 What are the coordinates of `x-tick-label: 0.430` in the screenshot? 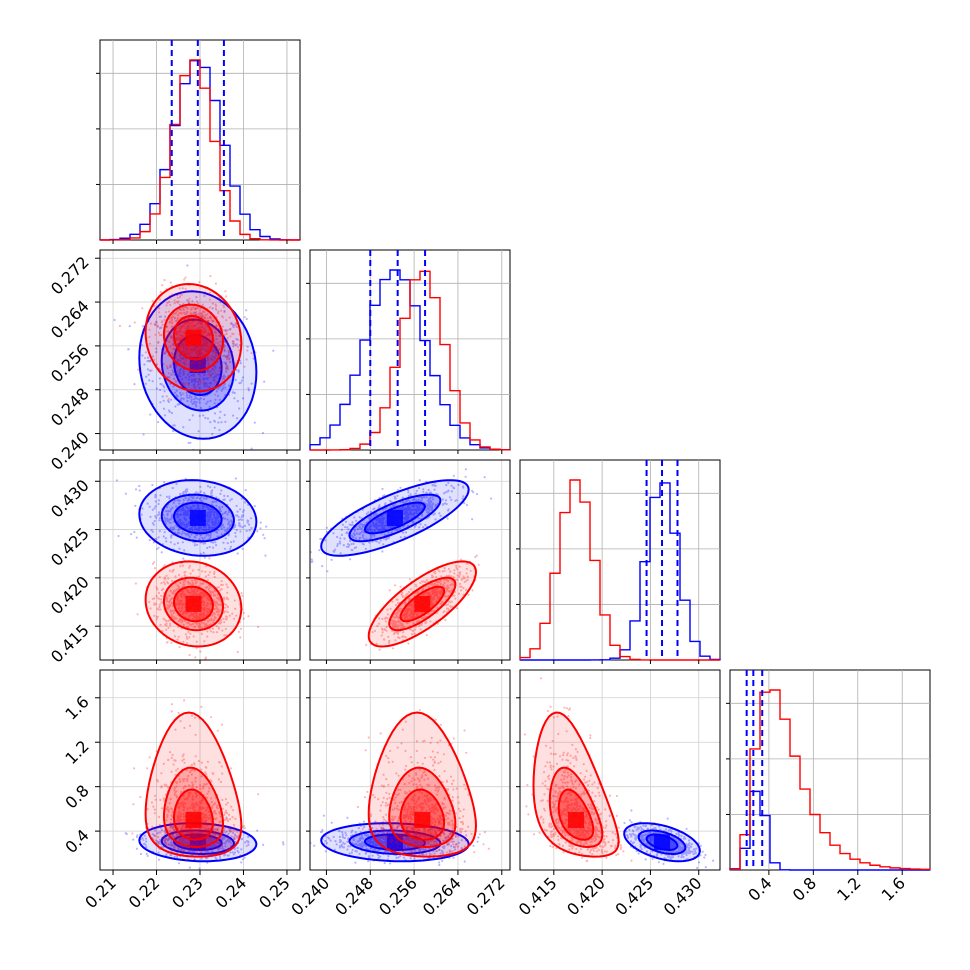 It's located at (683, 896).